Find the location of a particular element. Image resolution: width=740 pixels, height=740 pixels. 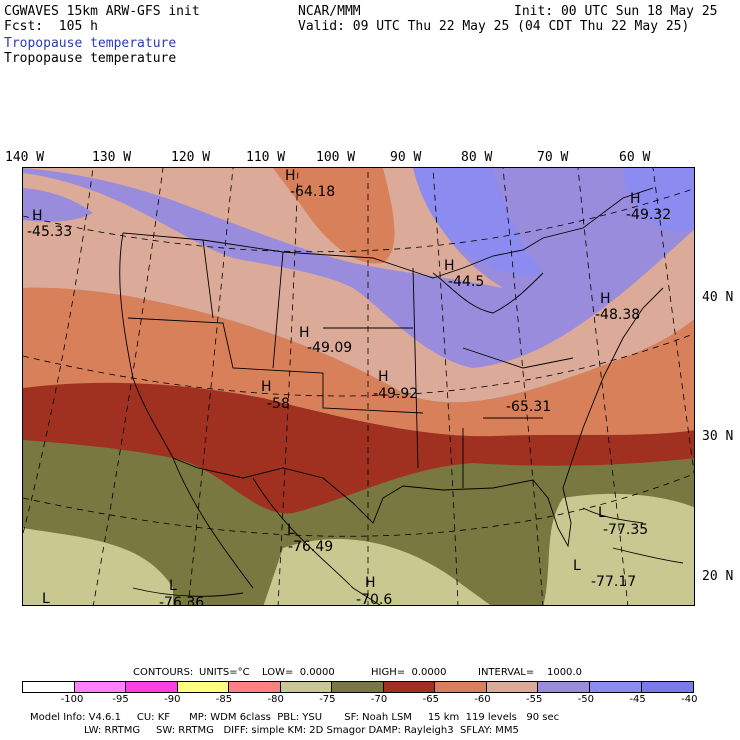

lat-label: 30 N is located at coordinates (718, 436).